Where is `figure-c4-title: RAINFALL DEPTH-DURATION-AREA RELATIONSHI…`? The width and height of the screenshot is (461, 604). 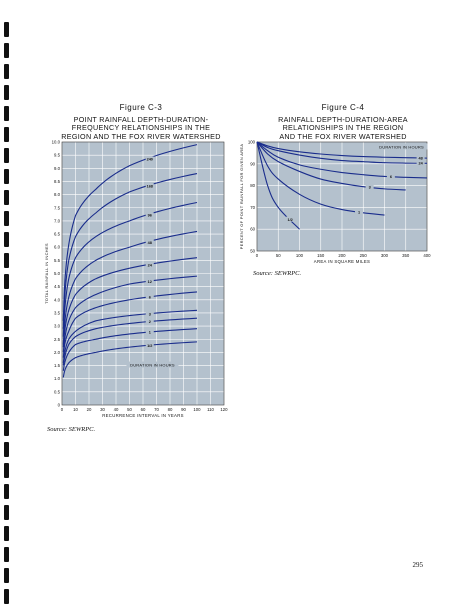
figure-c4-title: RAINFALL DEPTH-DURATION-AREA RELATIONSHI… is located at coordinates (343, 128).